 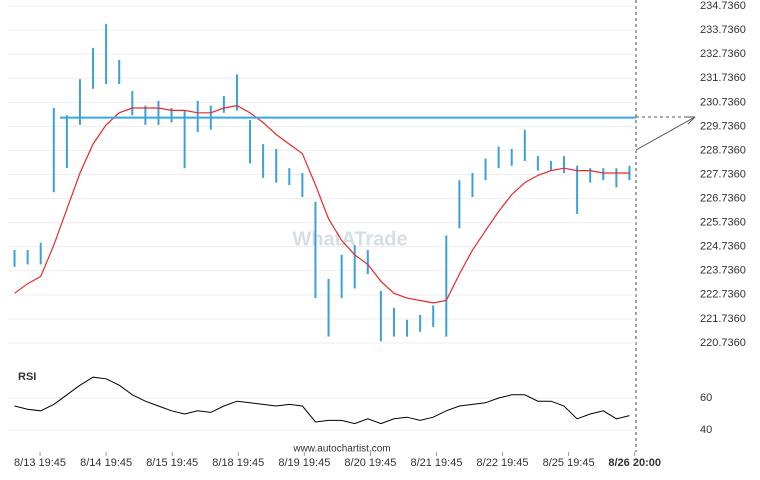 What do you see at coordinates (436, 463) in the screenshot?
I see `x-tick-label: 8/21 19:45` at bounding box center [436, 463].